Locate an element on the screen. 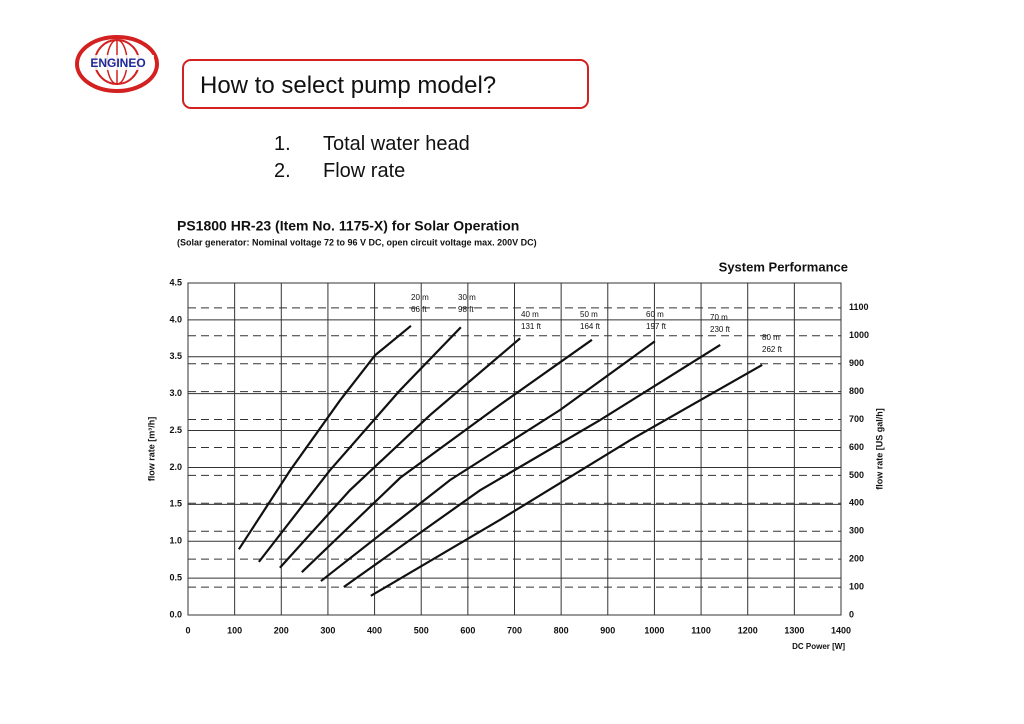 The width and height of the screenshot is (1024, 724). series-label: 197 ft is located at coordinates (656, 326).